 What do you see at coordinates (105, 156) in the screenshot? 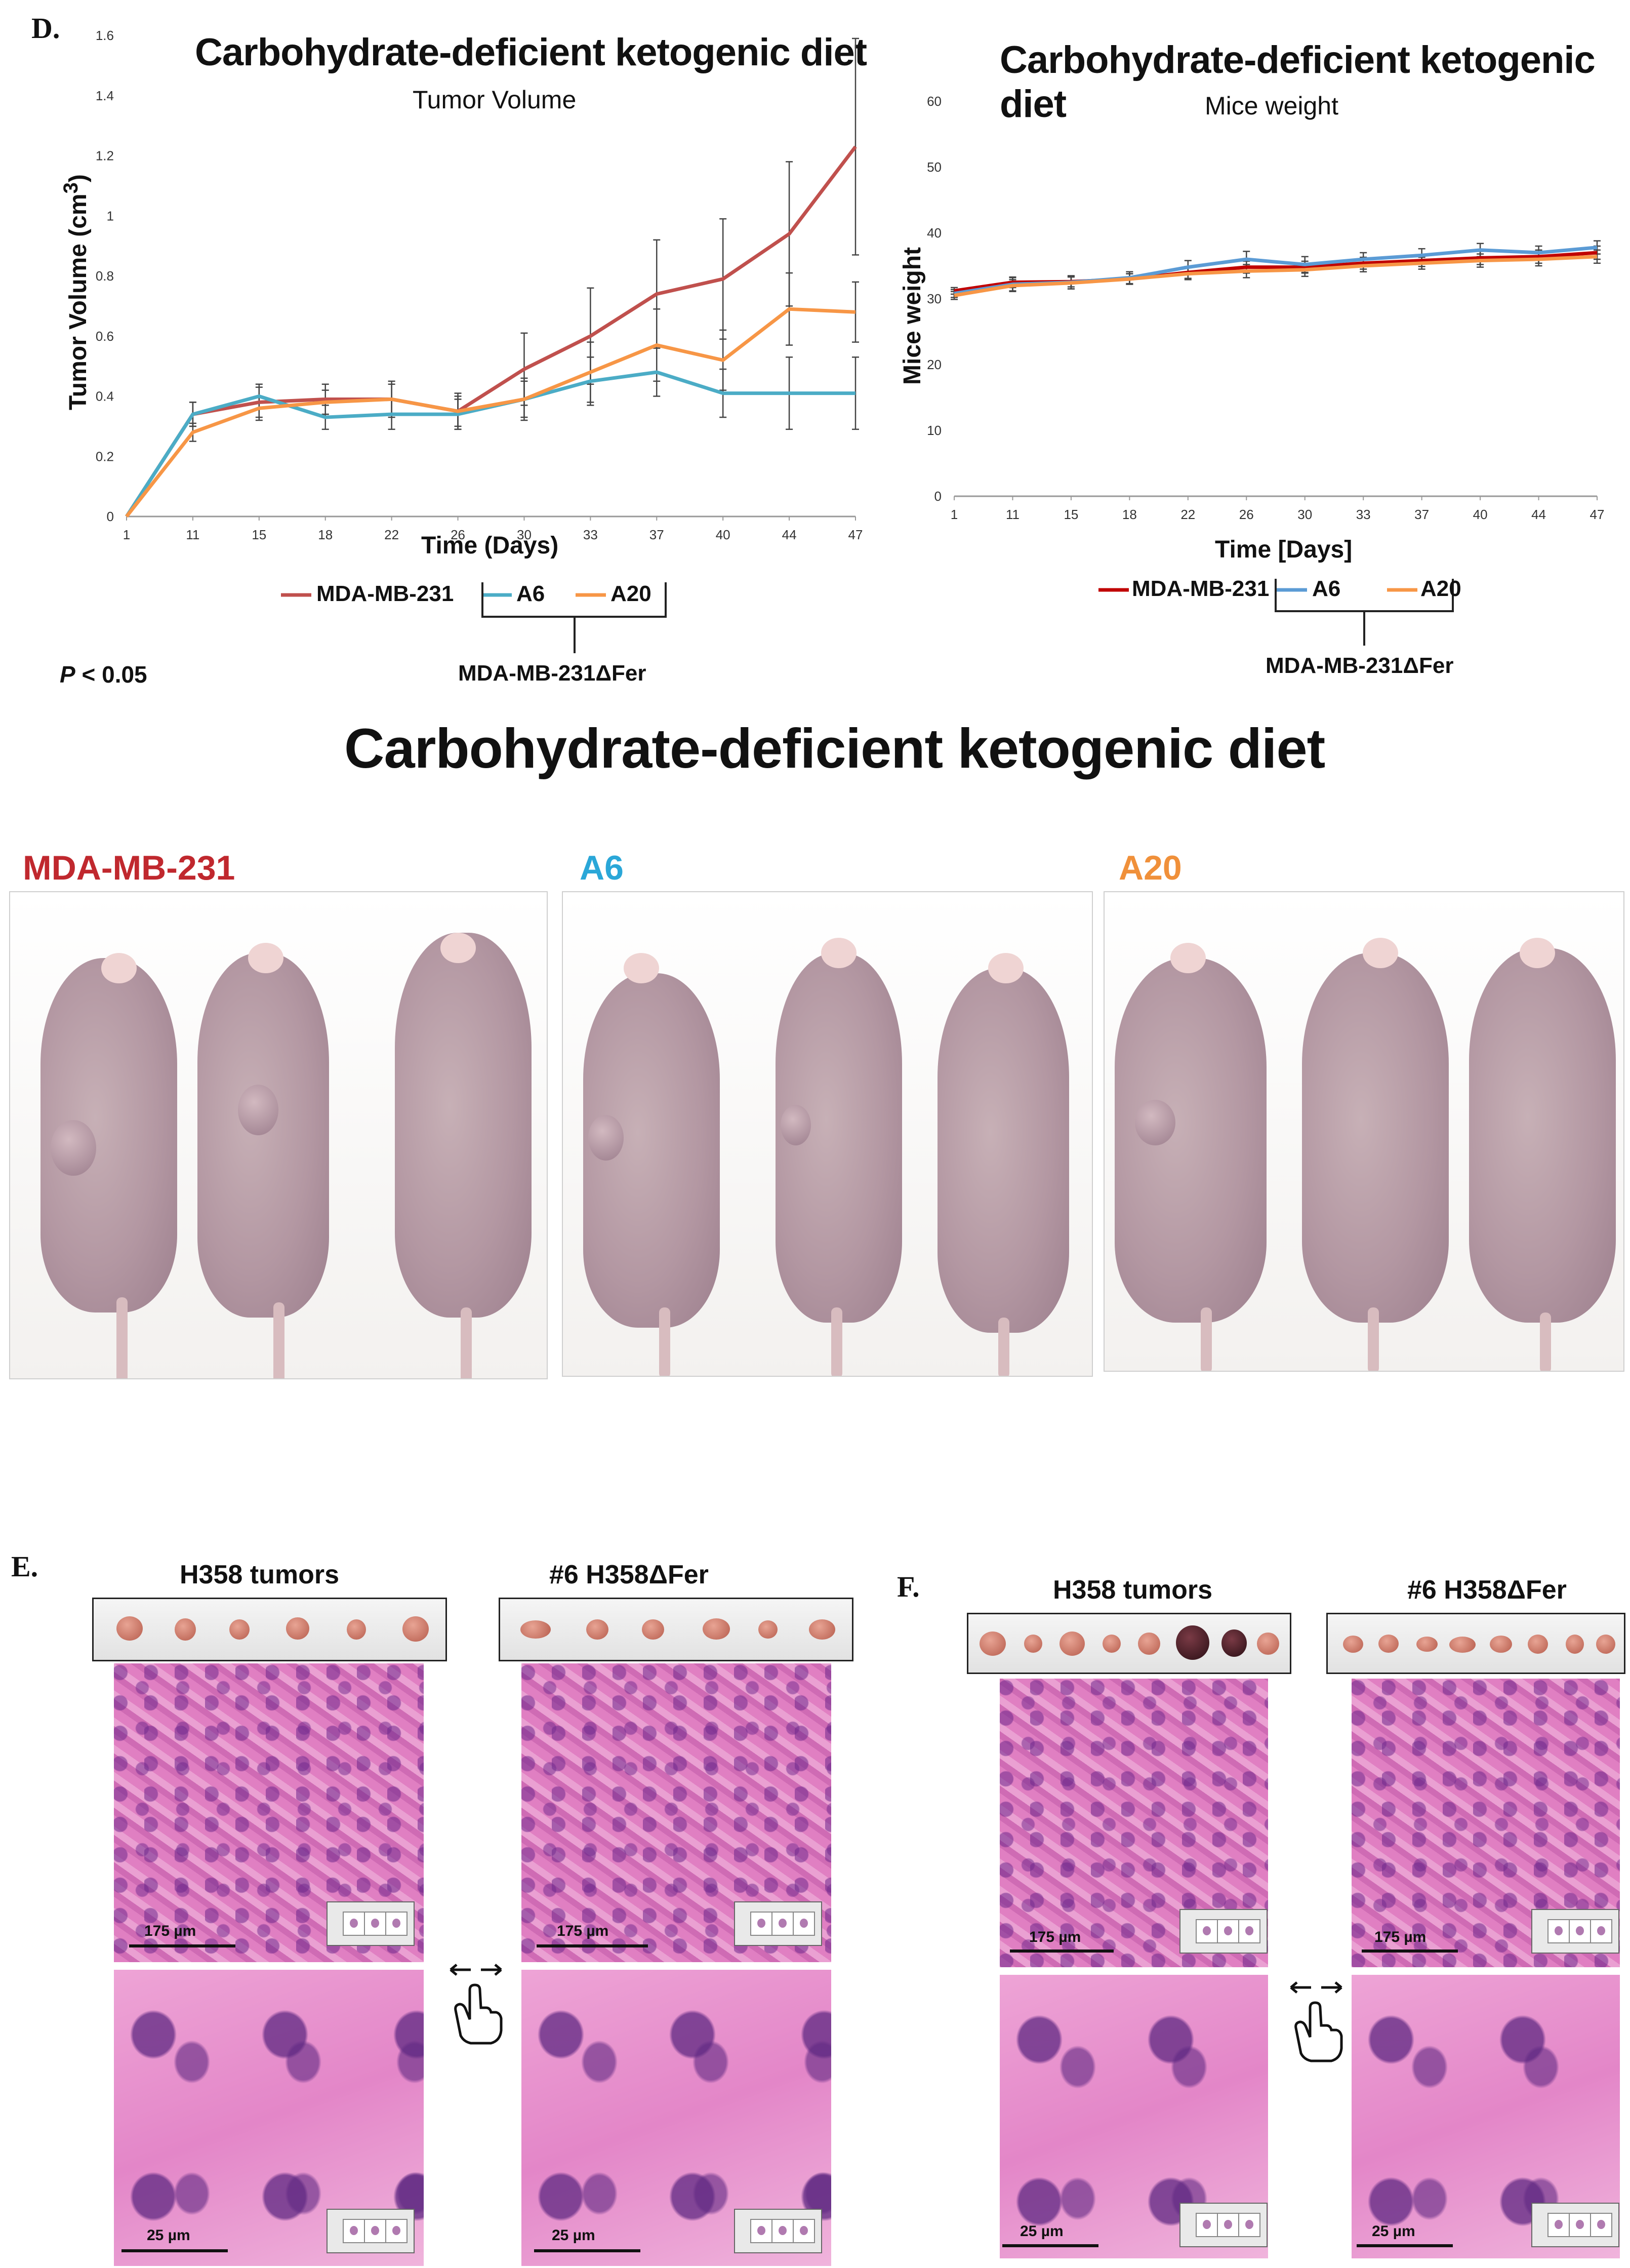
I see `y-tick-label: 1.2` at bounding box center [105, 156].